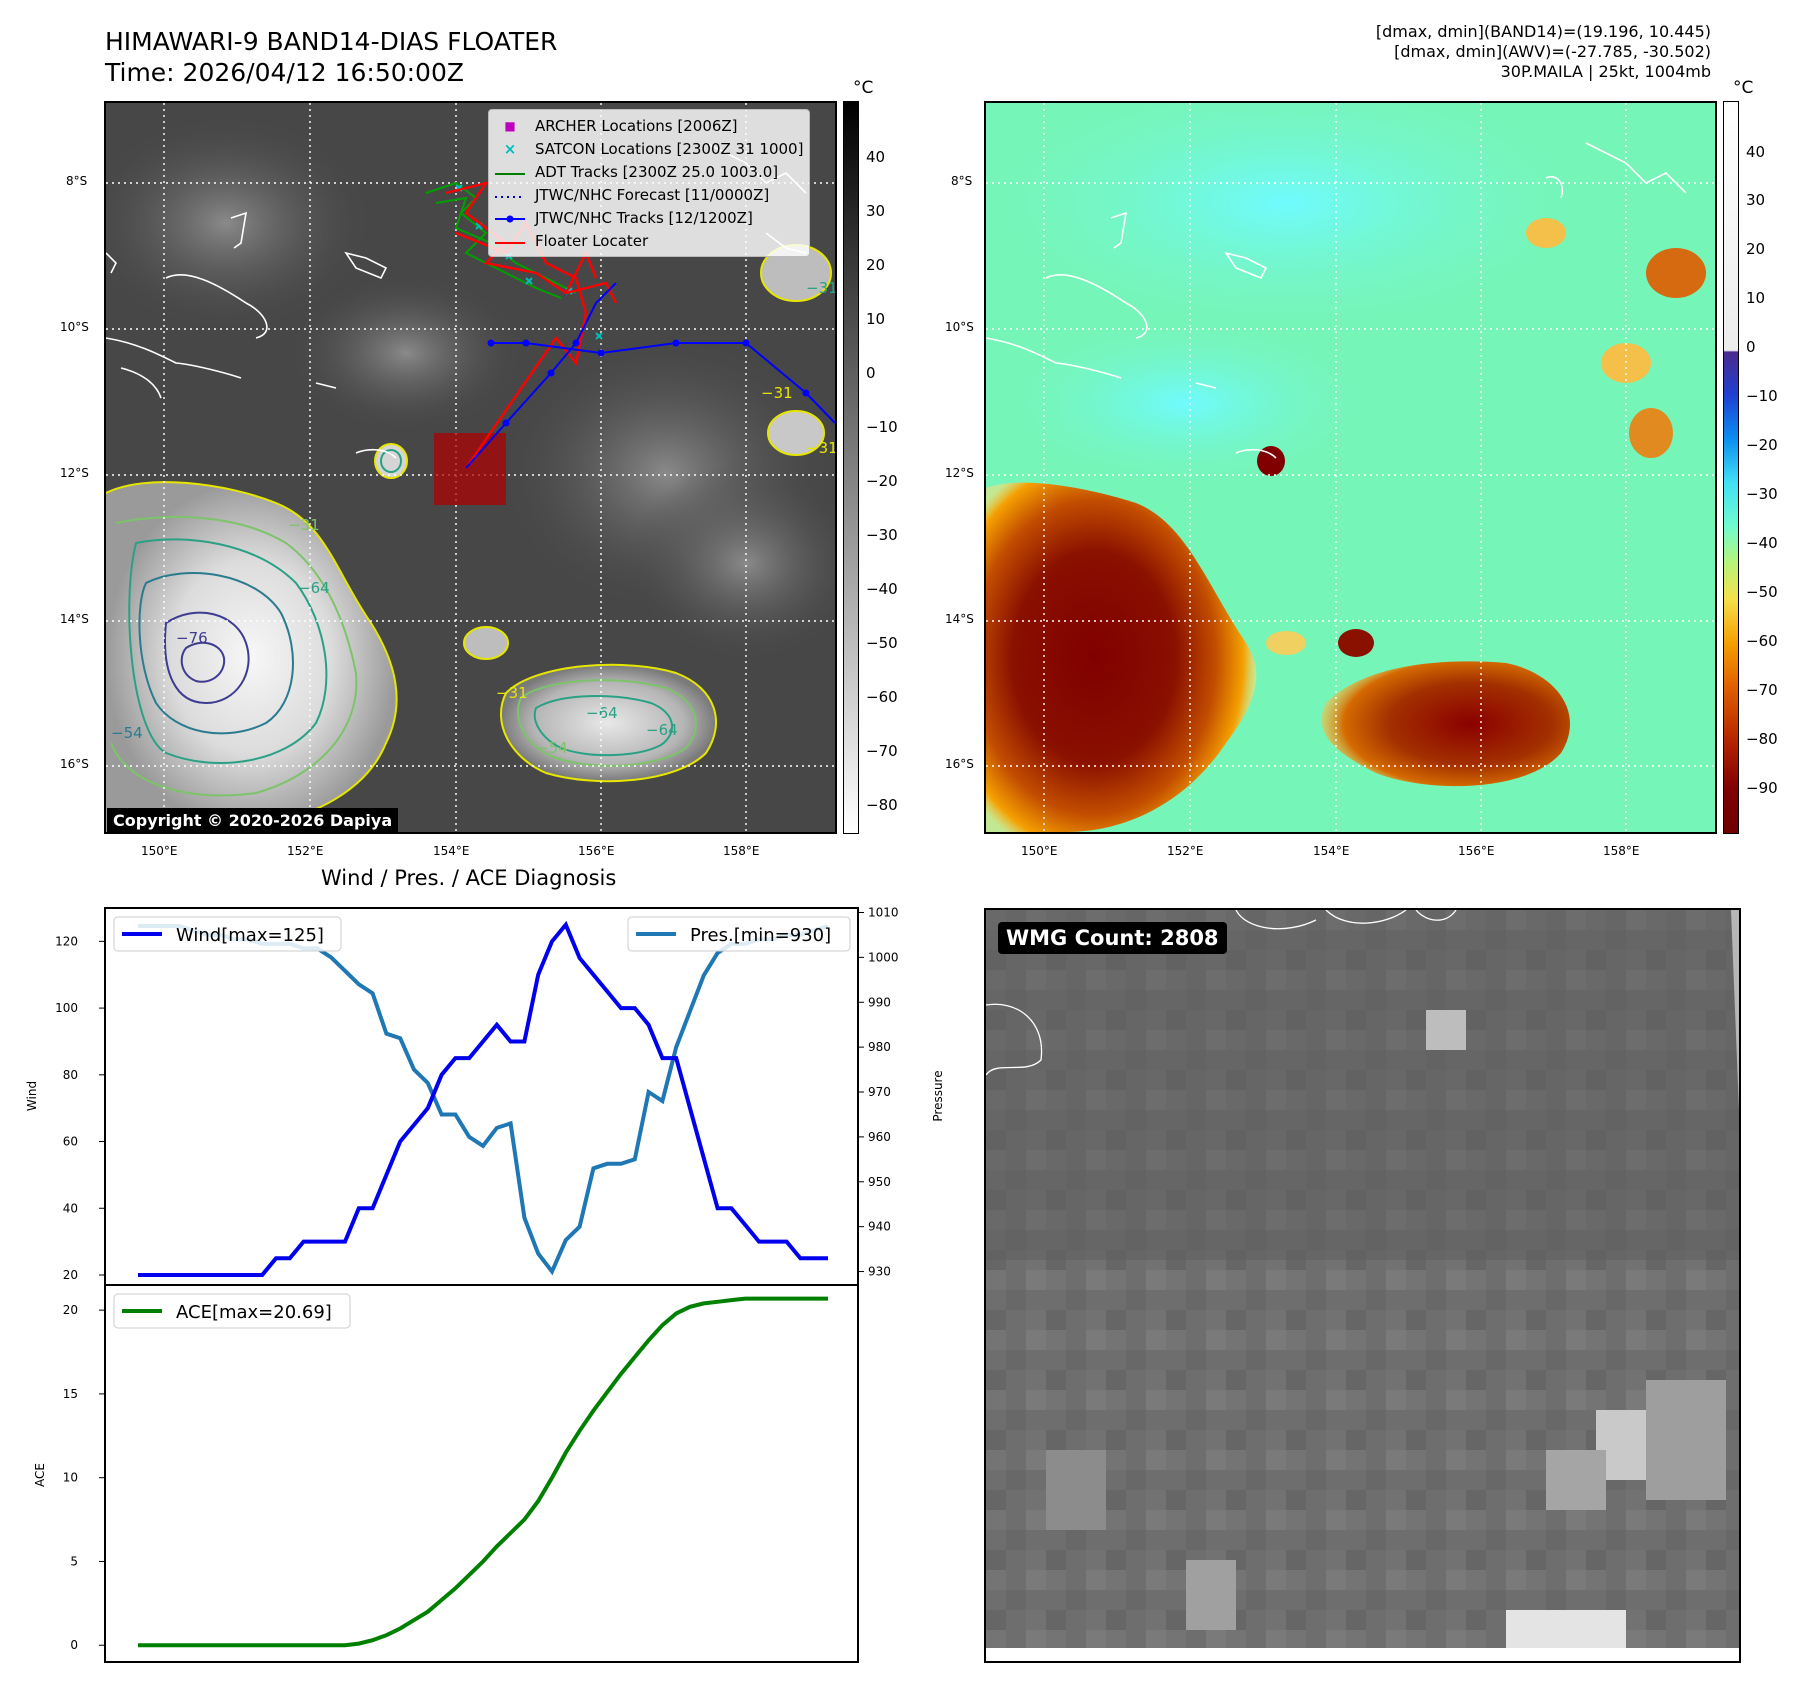  Describe the element at coordinates (649, 125) in the screenshot. I see `legend-archer: ■ ARCHER Locations [2006Z]` at that location.